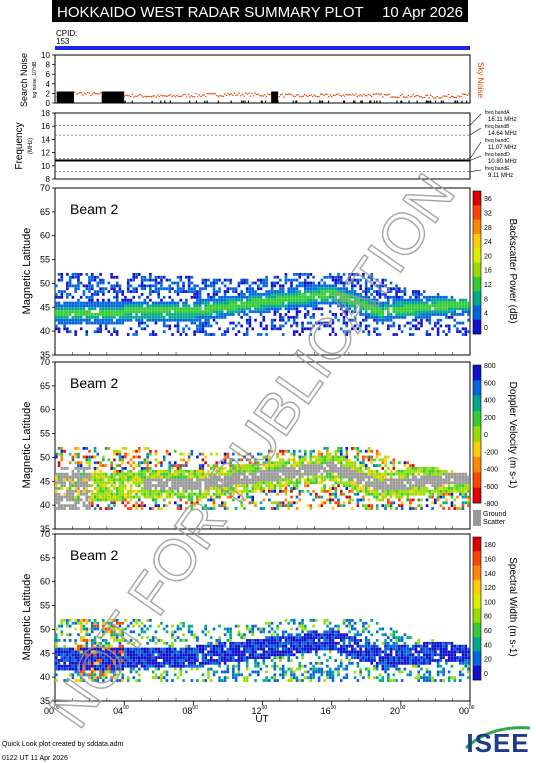 The width and height of the screenshot is (536, 763). I want to click on latitude-tick-label: 35, so click(45, 529).